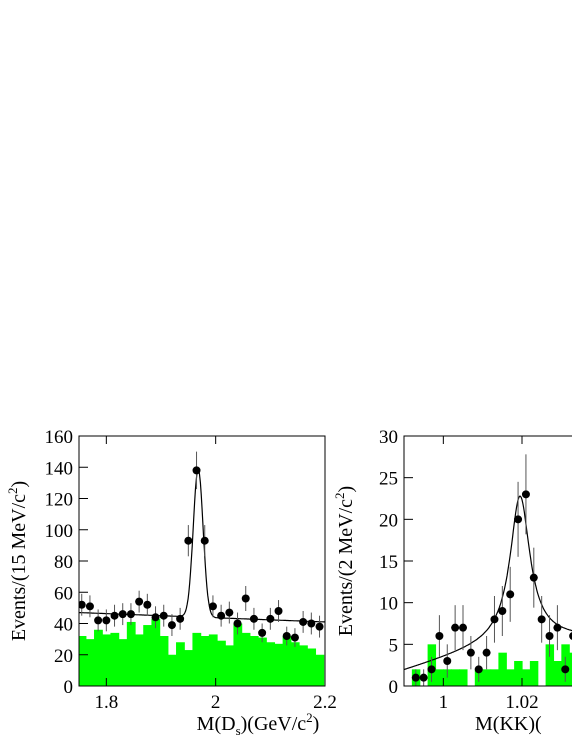 The height and width of the screenshot is (740, 572). Describe the element at coordinates (388, 479) in the screenshot. I see `y-tick-label: 25` at that location.